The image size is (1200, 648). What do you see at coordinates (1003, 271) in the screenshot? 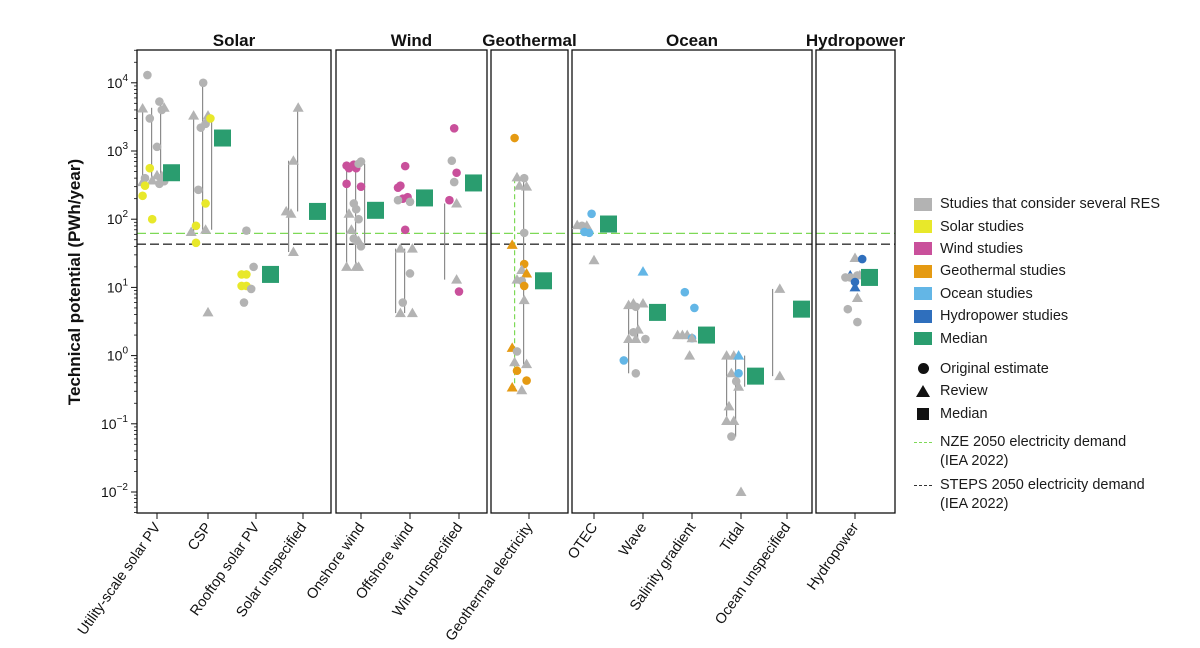
I see `legend-label: Geothermal studies` at bounding box center [1003, 271].